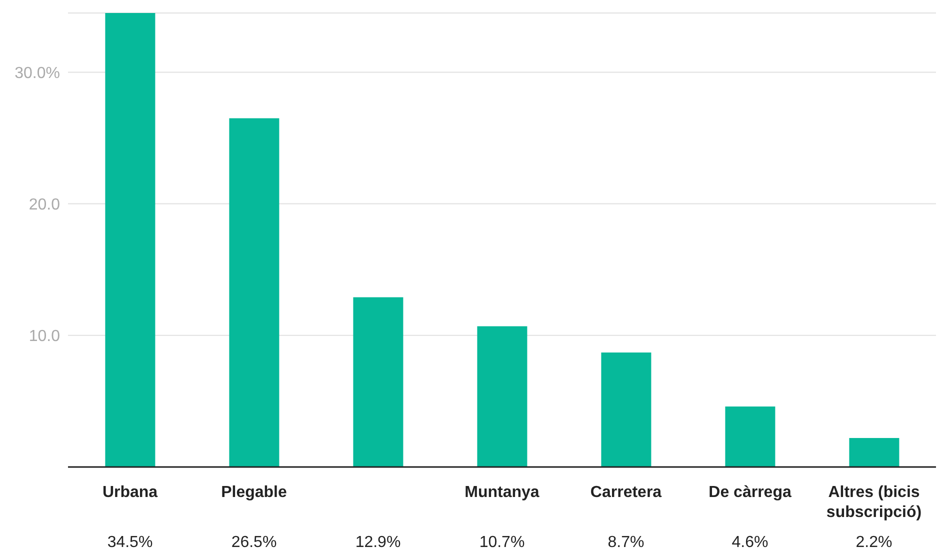 The width and height of the screenshot is (944, 557). Describe the element at coordinates (254, 542) in the screenshot. I see `data-label: 26.5%` at that location.